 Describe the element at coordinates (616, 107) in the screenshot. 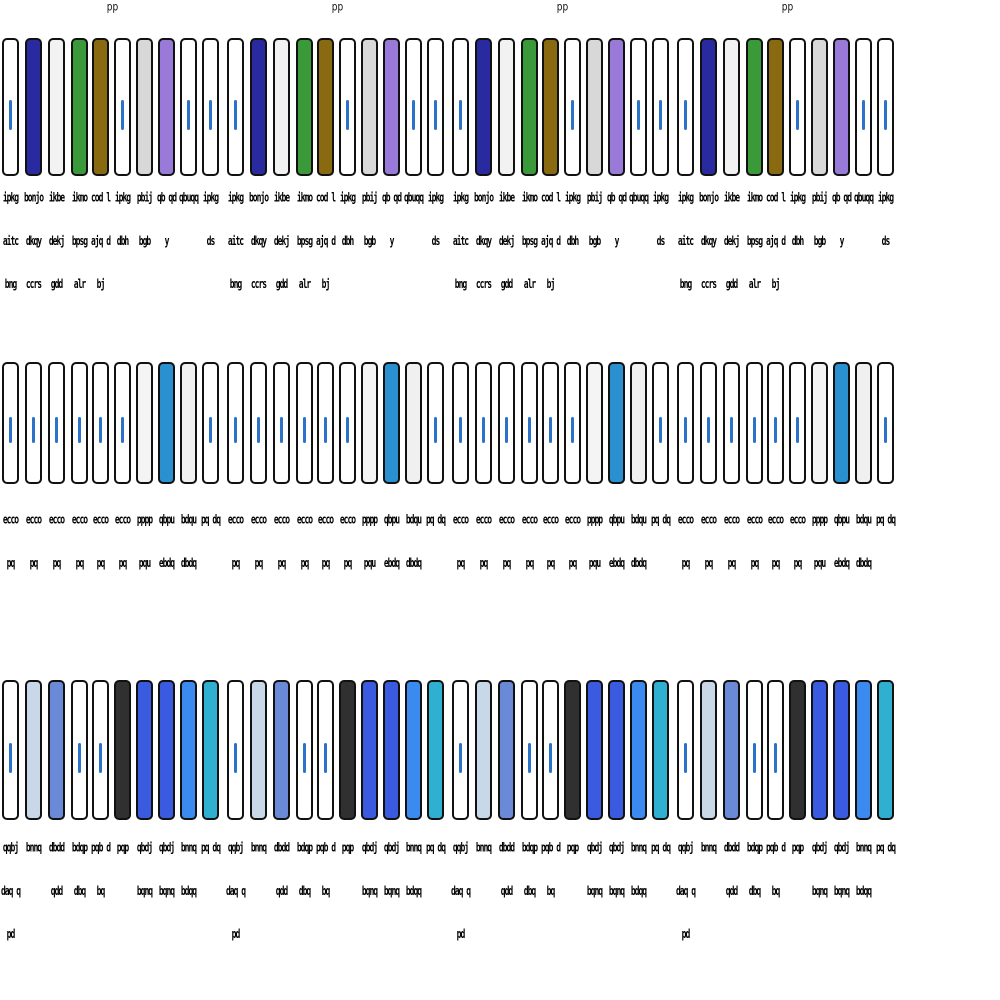

I see `purple-cyan-icon` at that location.